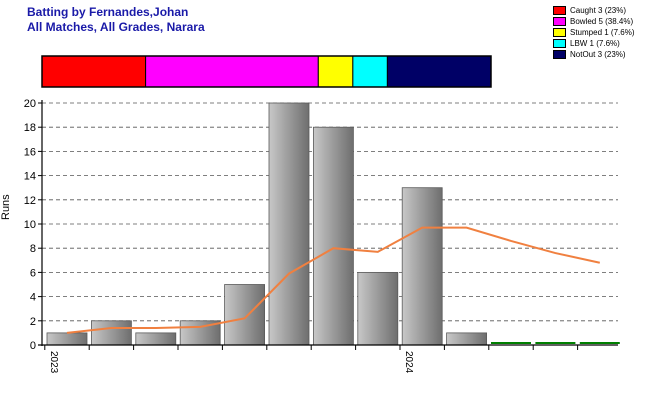 This screenshot has height=400, width=650. What do you see at coordinates (559, 21) in the screenshot?
I see `legend-swatch-bowled` at bounding box center [559, 21].